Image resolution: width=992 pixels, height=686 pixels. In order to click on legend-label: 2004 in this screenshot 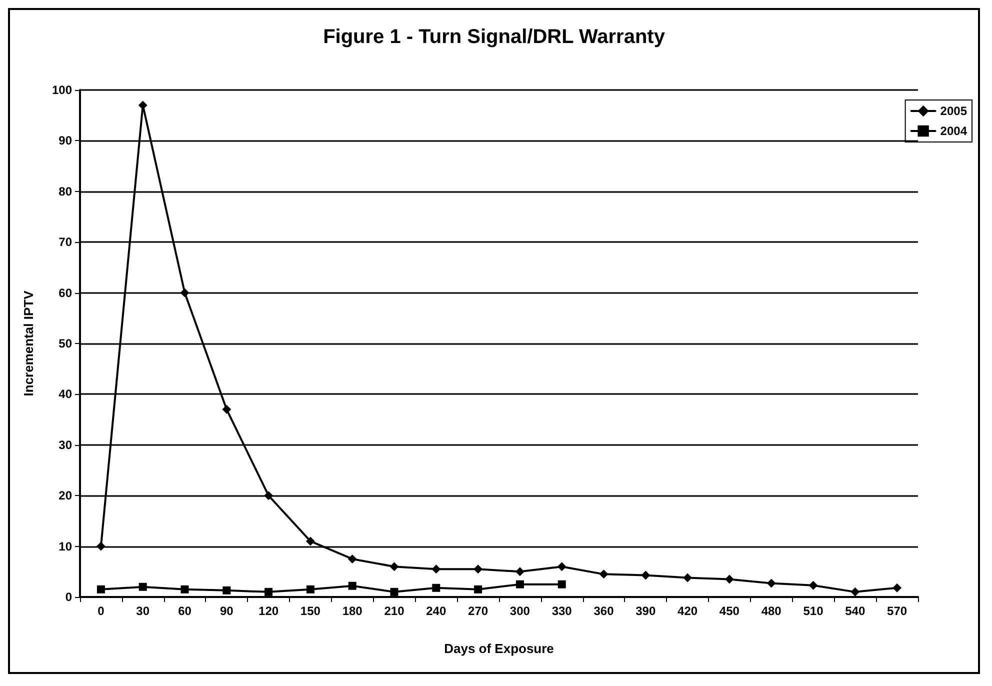, I will do `click(954, 131)`.